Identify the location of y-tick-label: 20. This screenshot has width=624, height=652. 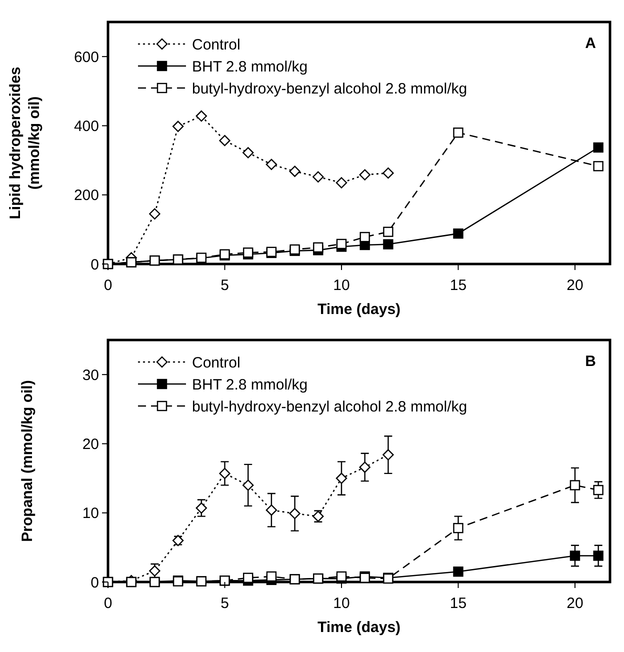
(90, 444).